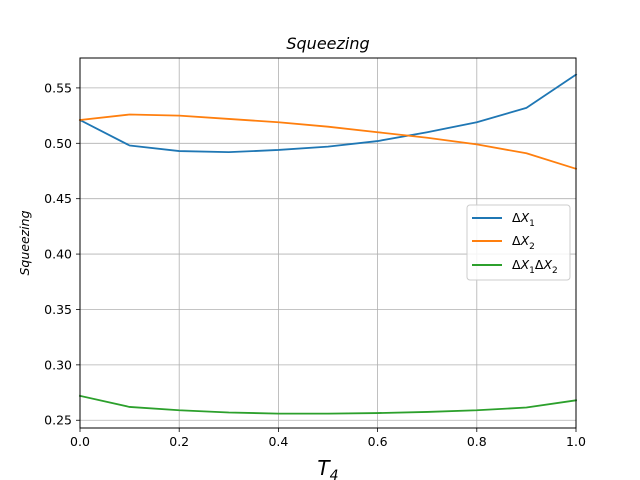  I want to click on series-line-dx2, so click(328, 141).